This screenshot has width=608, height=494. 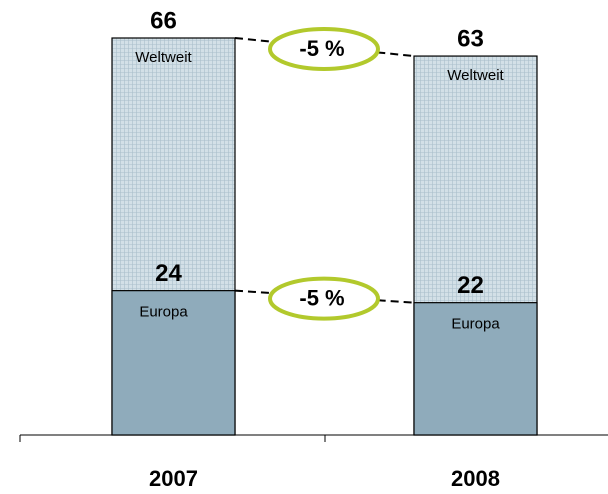 What do you see at coordinates (470, 285) in the screenshot?
I see `value-label: 22` at bounding box center [470, 285].